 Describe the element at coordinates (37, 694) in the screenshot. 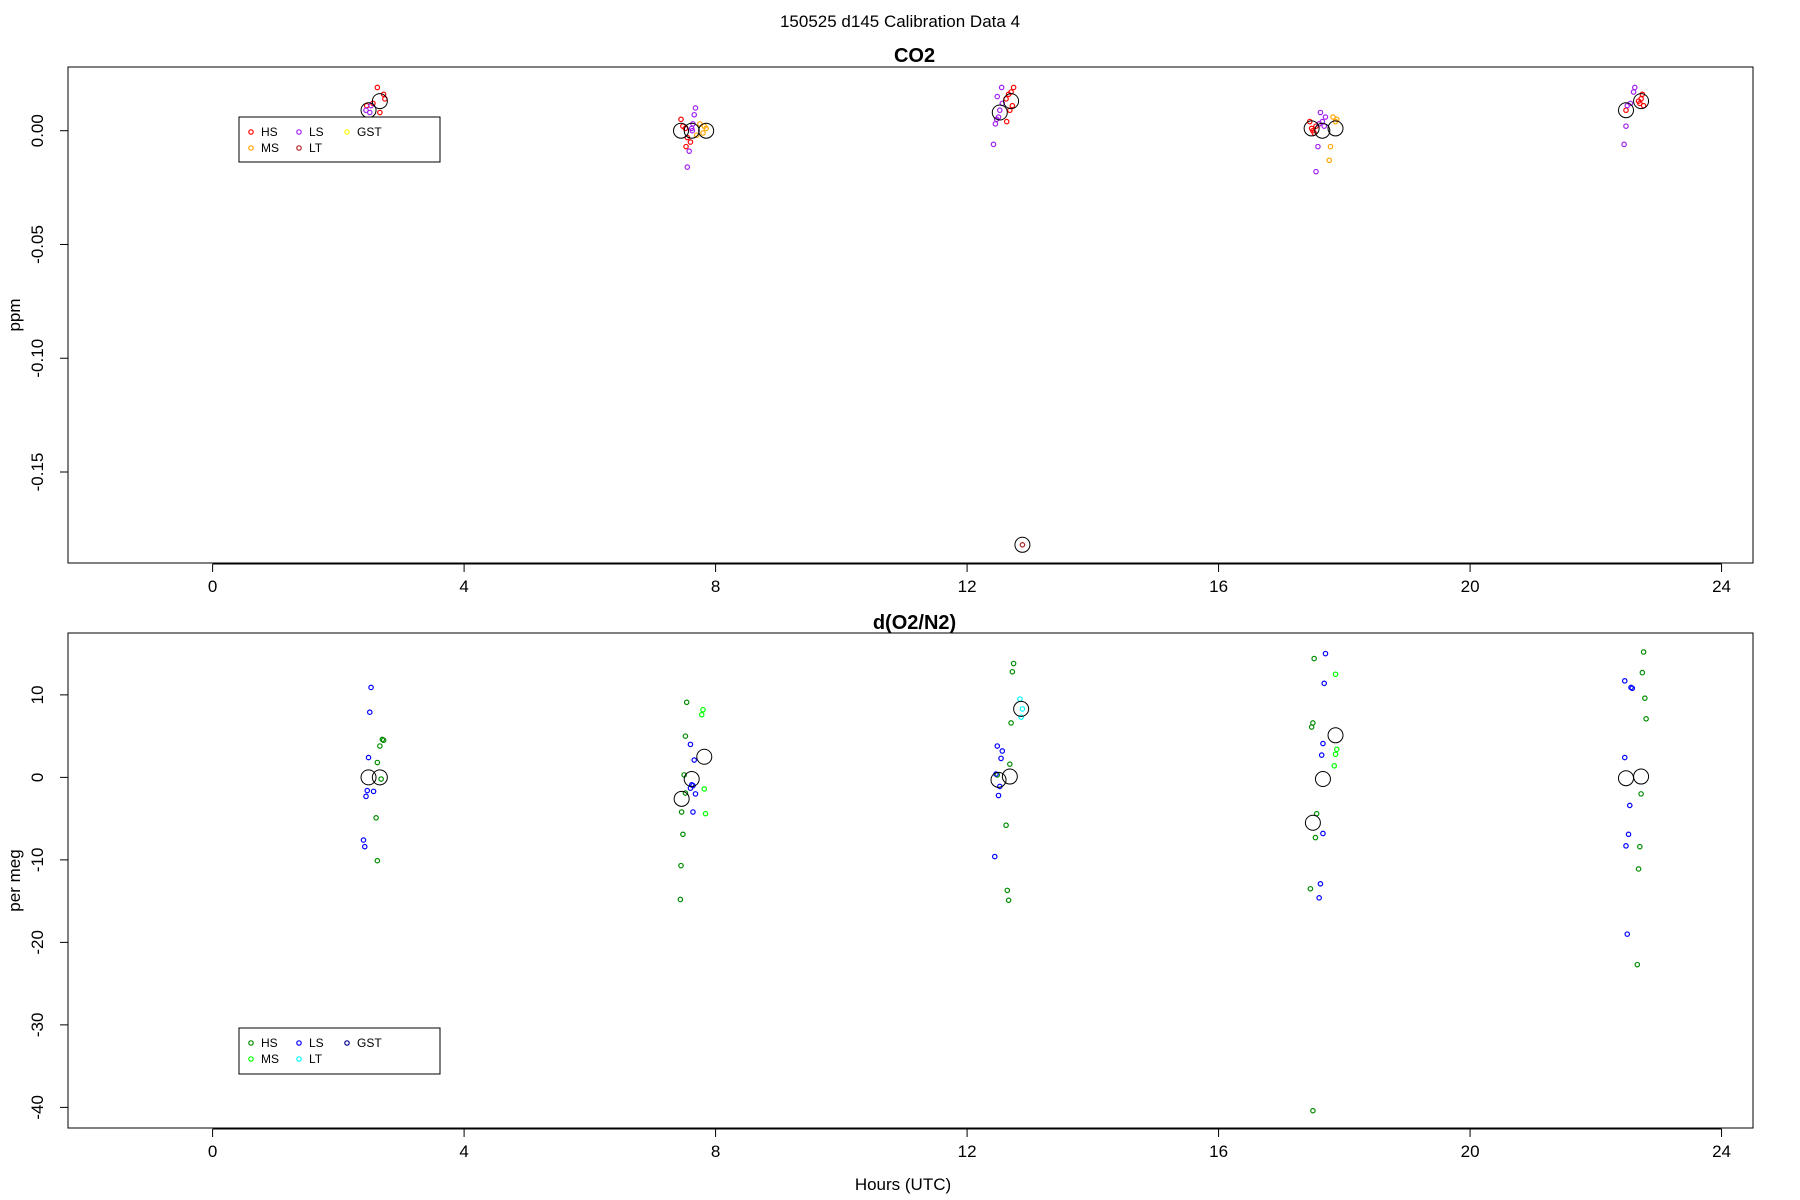

I see `y-tick-label: 10` at that location.